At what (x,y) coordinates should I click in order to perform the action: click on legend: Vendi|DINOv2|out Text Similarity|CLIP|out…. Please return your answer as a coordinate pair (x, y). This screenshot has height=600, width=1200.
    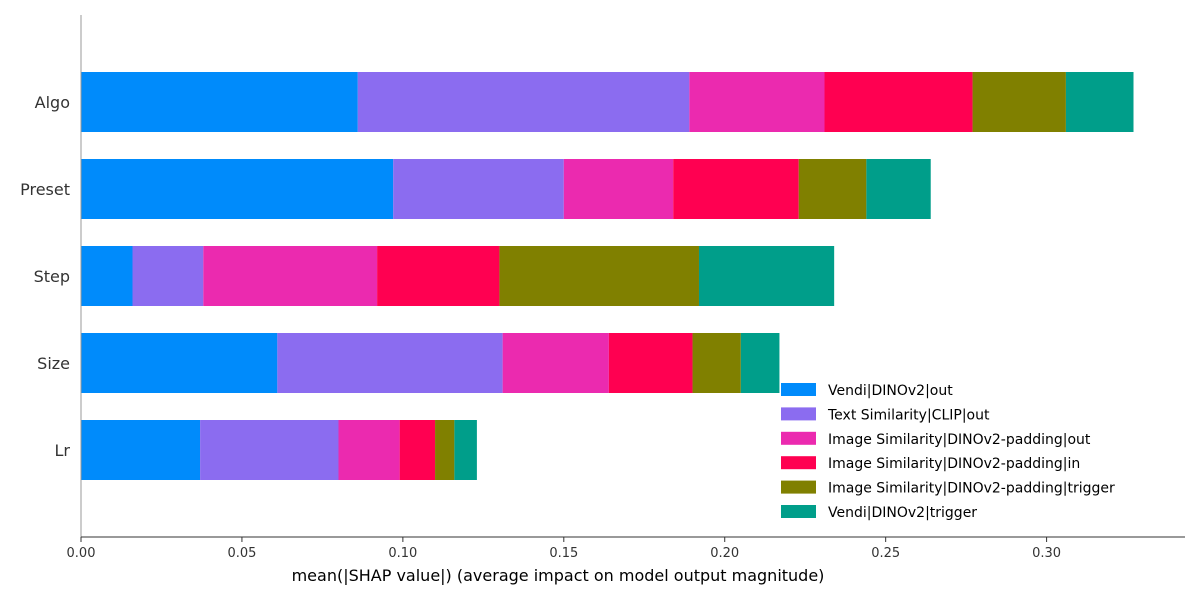
    Looking at the image, I should click on (948, 452).